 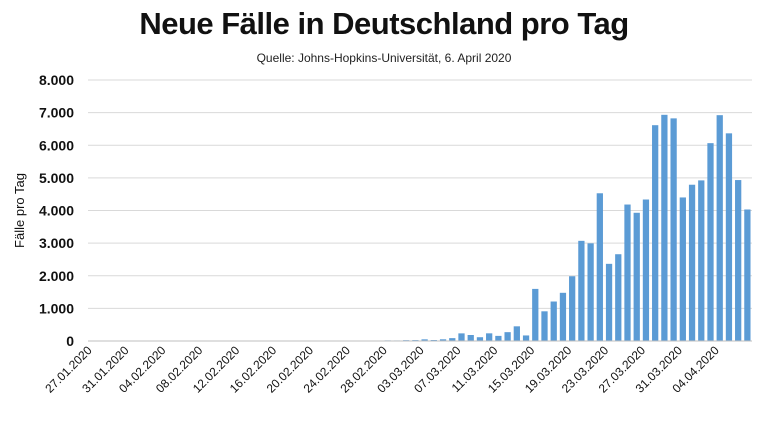 I want to click on y-tick-label: 8.000, so click(x=56, y=80).